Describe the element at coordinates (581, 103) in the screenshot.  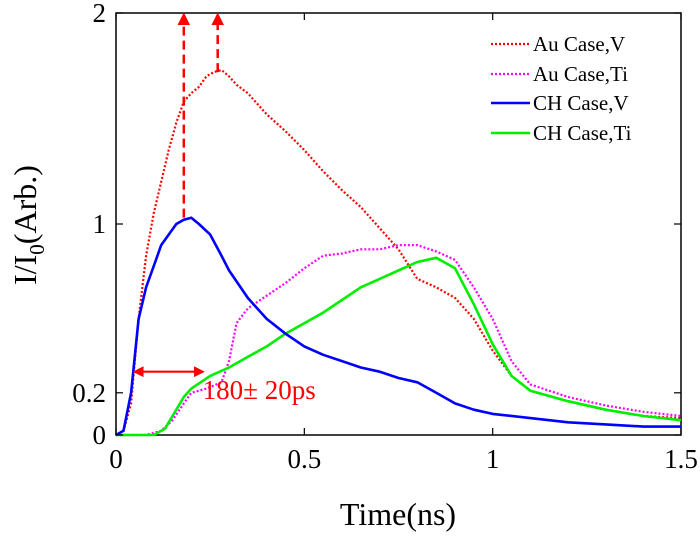
I see `legend-label: CH Case,V` at that location.